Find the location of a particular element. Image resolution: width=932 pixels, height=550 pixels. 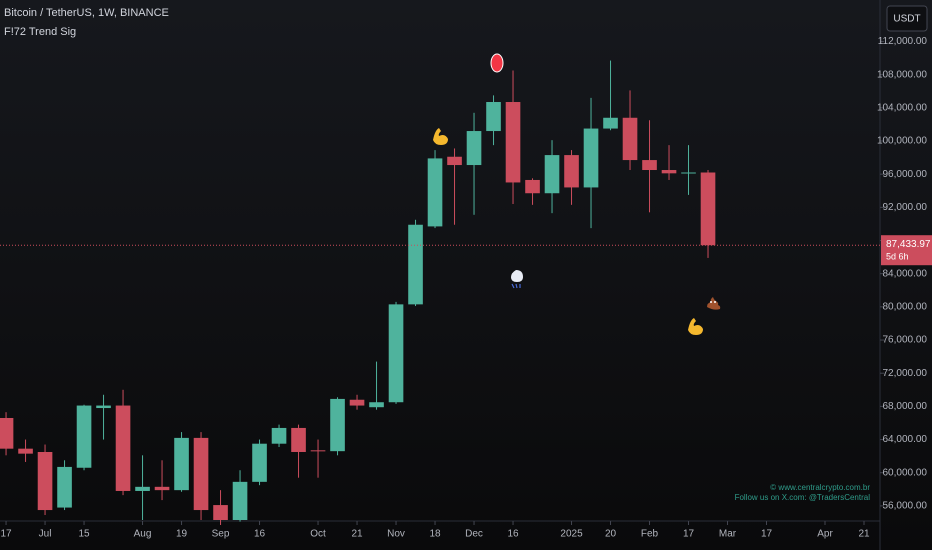

y-tick-label: 76,000.00 is located at coordinates (905, 340).